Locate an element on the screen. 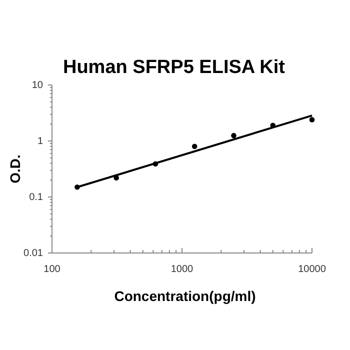 This screenshot has width=350, height=350. x-tick-label: 100 is located at coordinates (52, 269).